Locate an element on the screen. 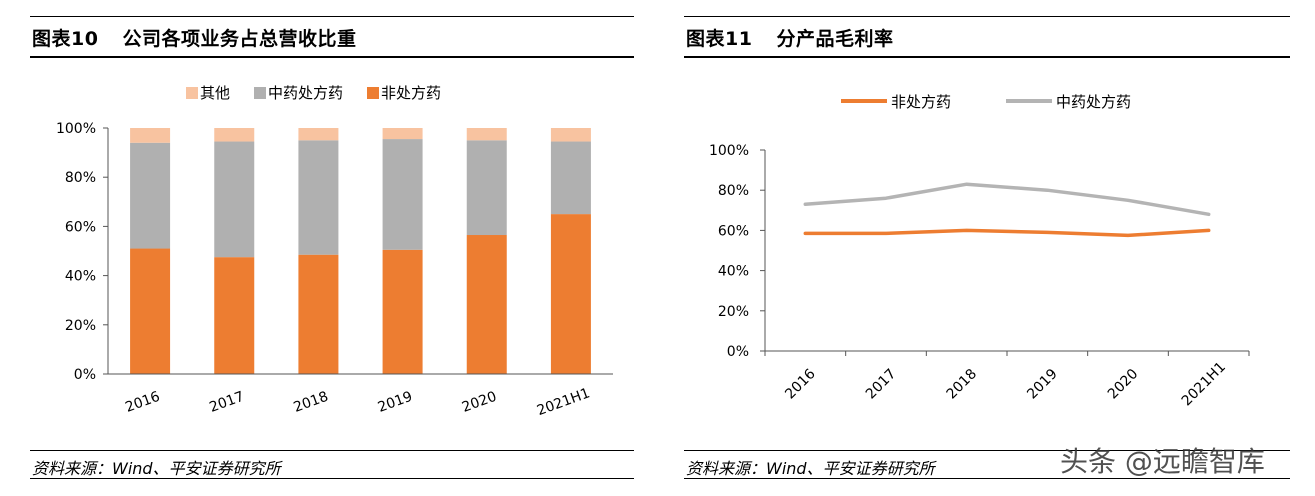 The height and width of the screenshot is (496, 1315). figure-title: 图表10 公司各项业务占总营收比重 is located at coordinates (194, 37).